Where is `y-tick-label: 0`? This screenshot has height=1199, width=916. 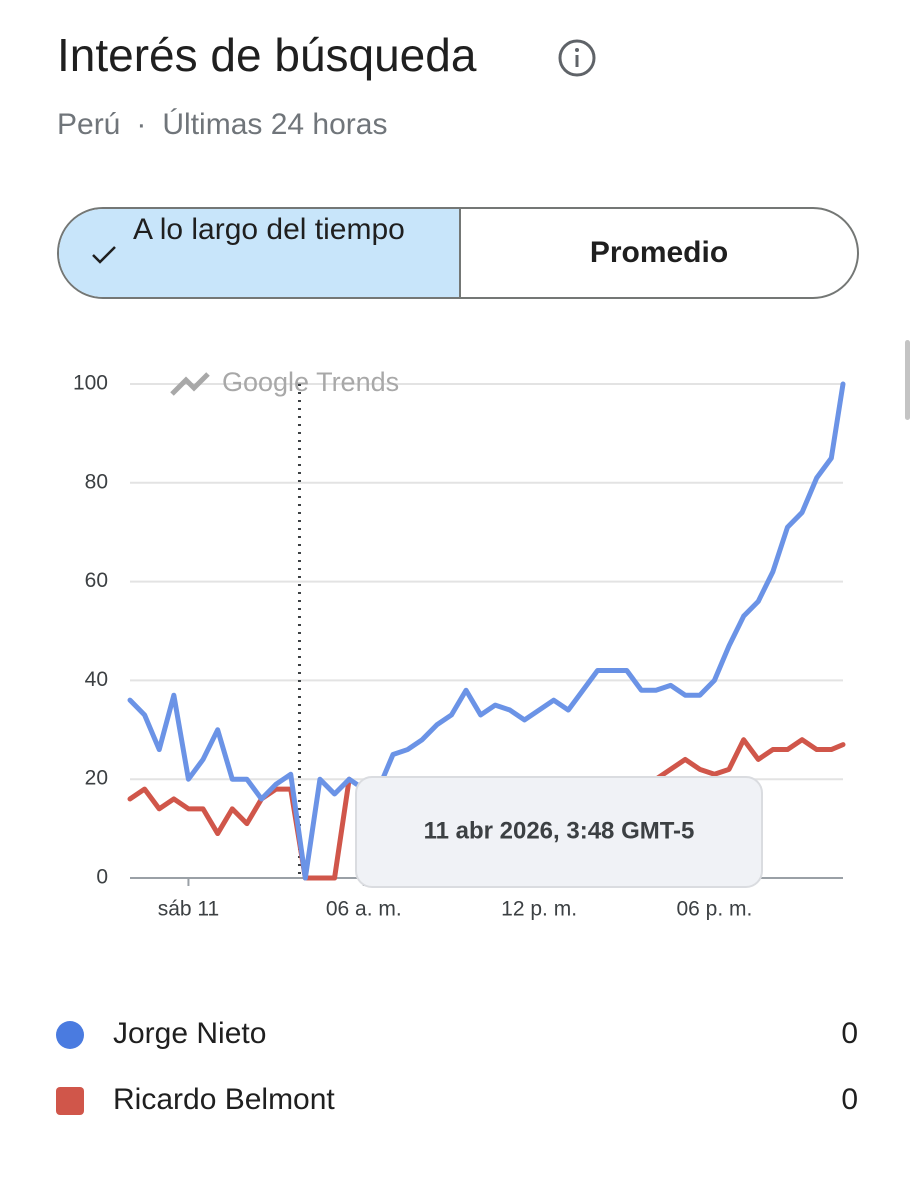
y-tick-label: 0 is located at coordinates (102, 877).